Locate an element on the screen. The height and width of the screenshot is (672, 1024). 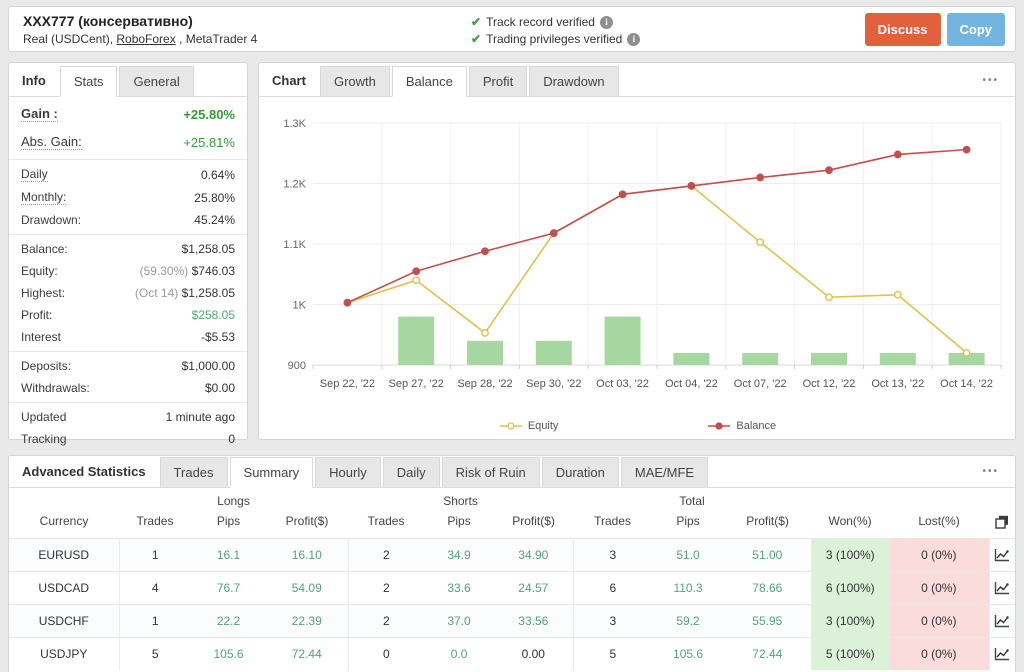
won-cell: 6 (100%) is located at coordinates (850, 587).